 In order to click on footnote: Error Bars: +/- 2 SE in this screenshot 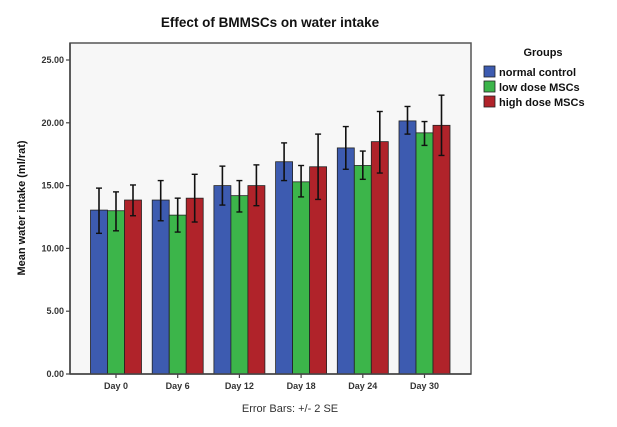, I will do `click(290, 409)`.